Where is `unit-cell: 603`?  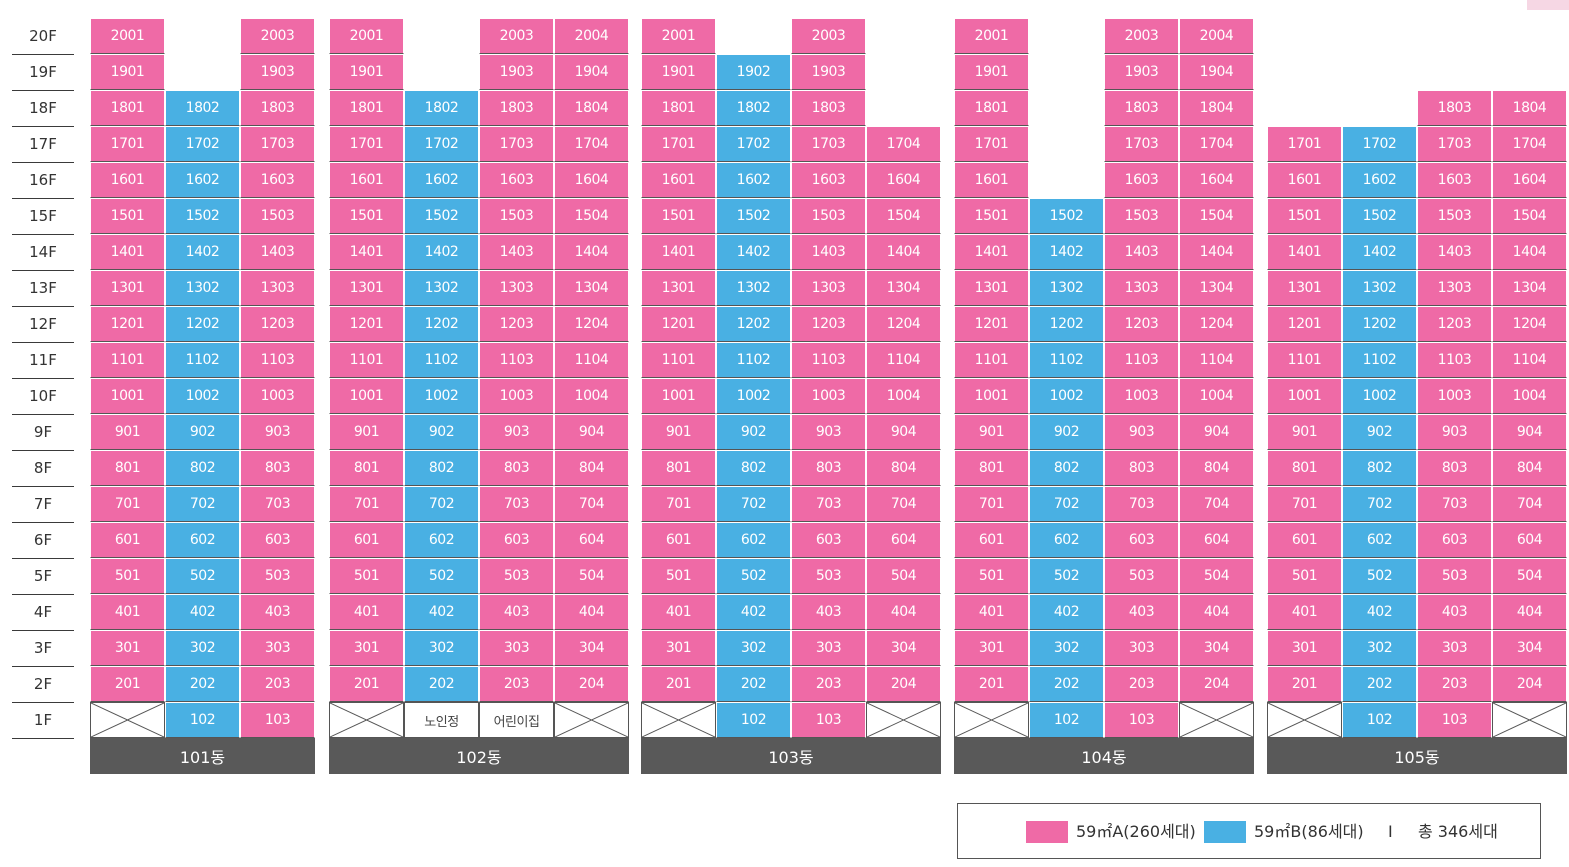 unit-cell: 603 is located at coordinates (1141, 540).